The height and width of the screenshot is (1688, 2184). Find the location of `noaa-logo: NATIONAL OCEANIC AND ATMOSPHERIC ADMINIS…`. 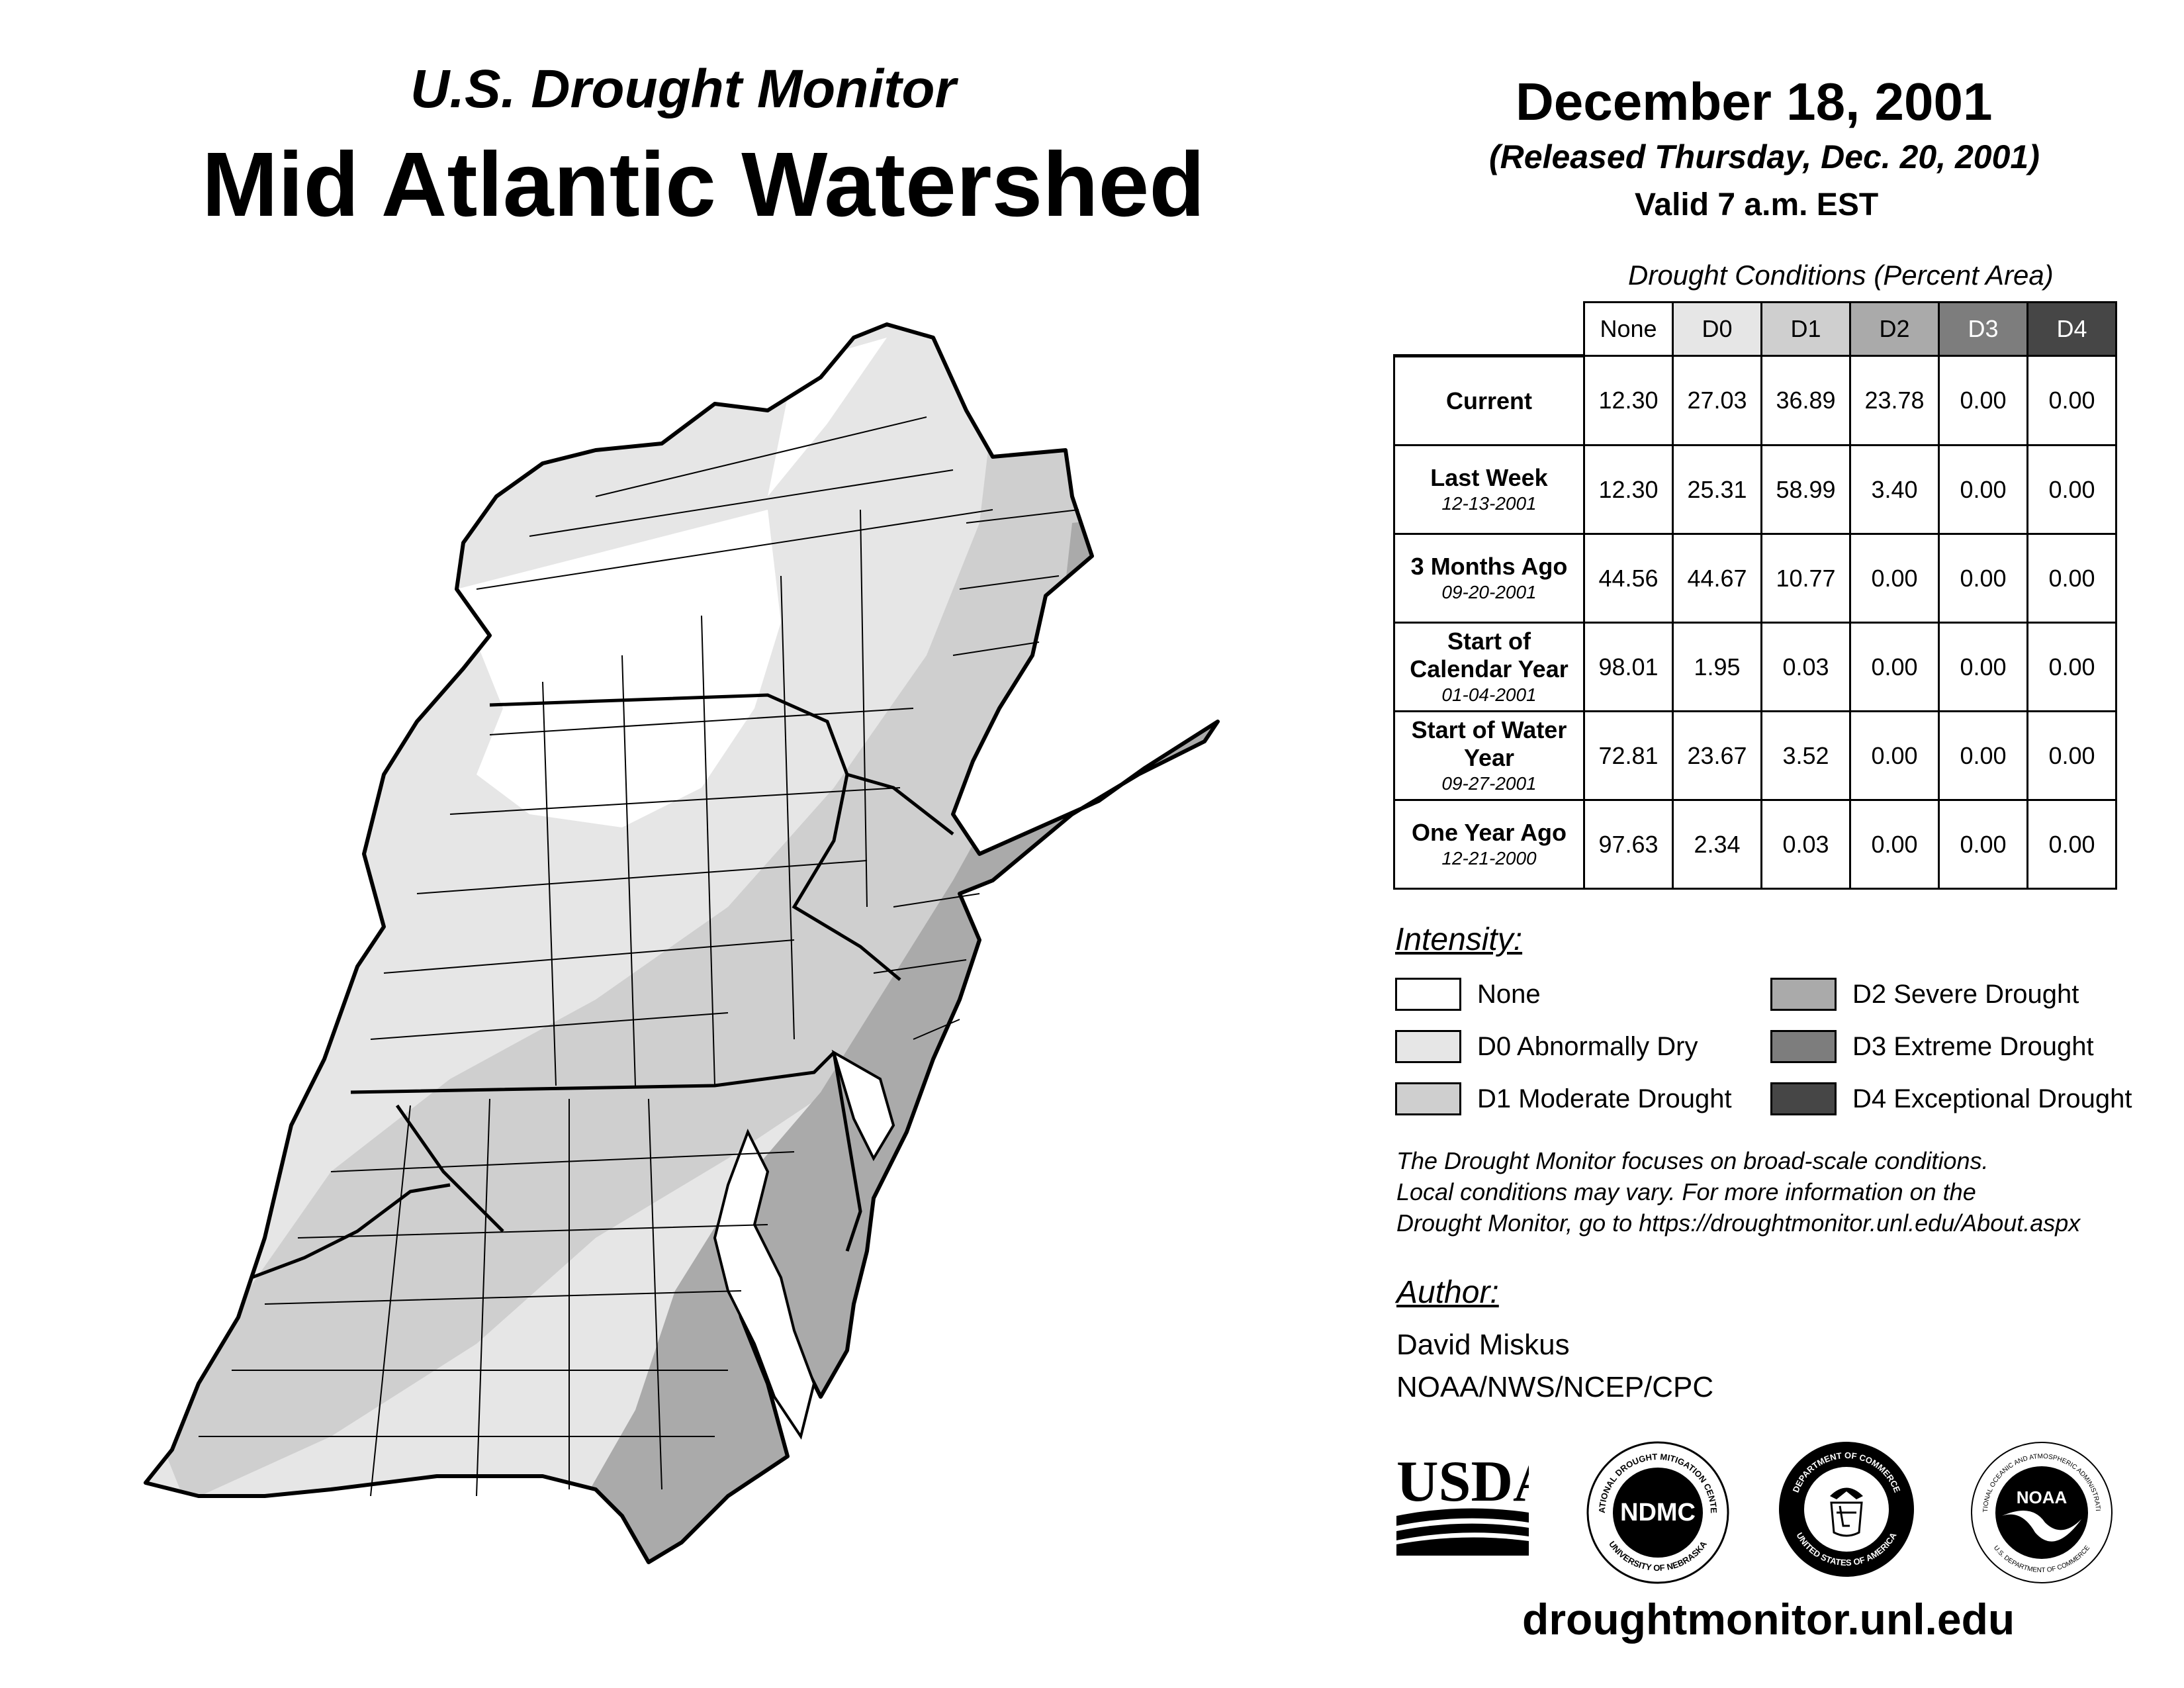

noaa-logo: NATIONAL OCEANIC AND ATMOSPHERIC ADMINIS… is located at coordinates (2041, 1511).